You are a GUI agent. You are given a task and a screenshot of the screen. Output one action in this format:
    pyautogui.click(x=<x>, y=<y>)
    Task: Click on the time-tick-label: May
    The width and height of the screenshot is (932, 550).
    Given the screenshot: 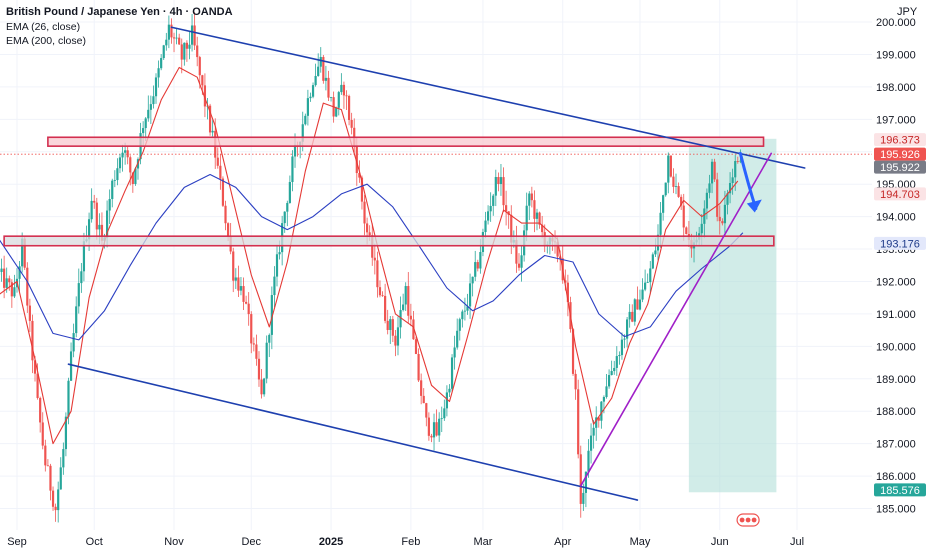 What is the action you would take?
    pyautogui.click(x=640, y=542)
    